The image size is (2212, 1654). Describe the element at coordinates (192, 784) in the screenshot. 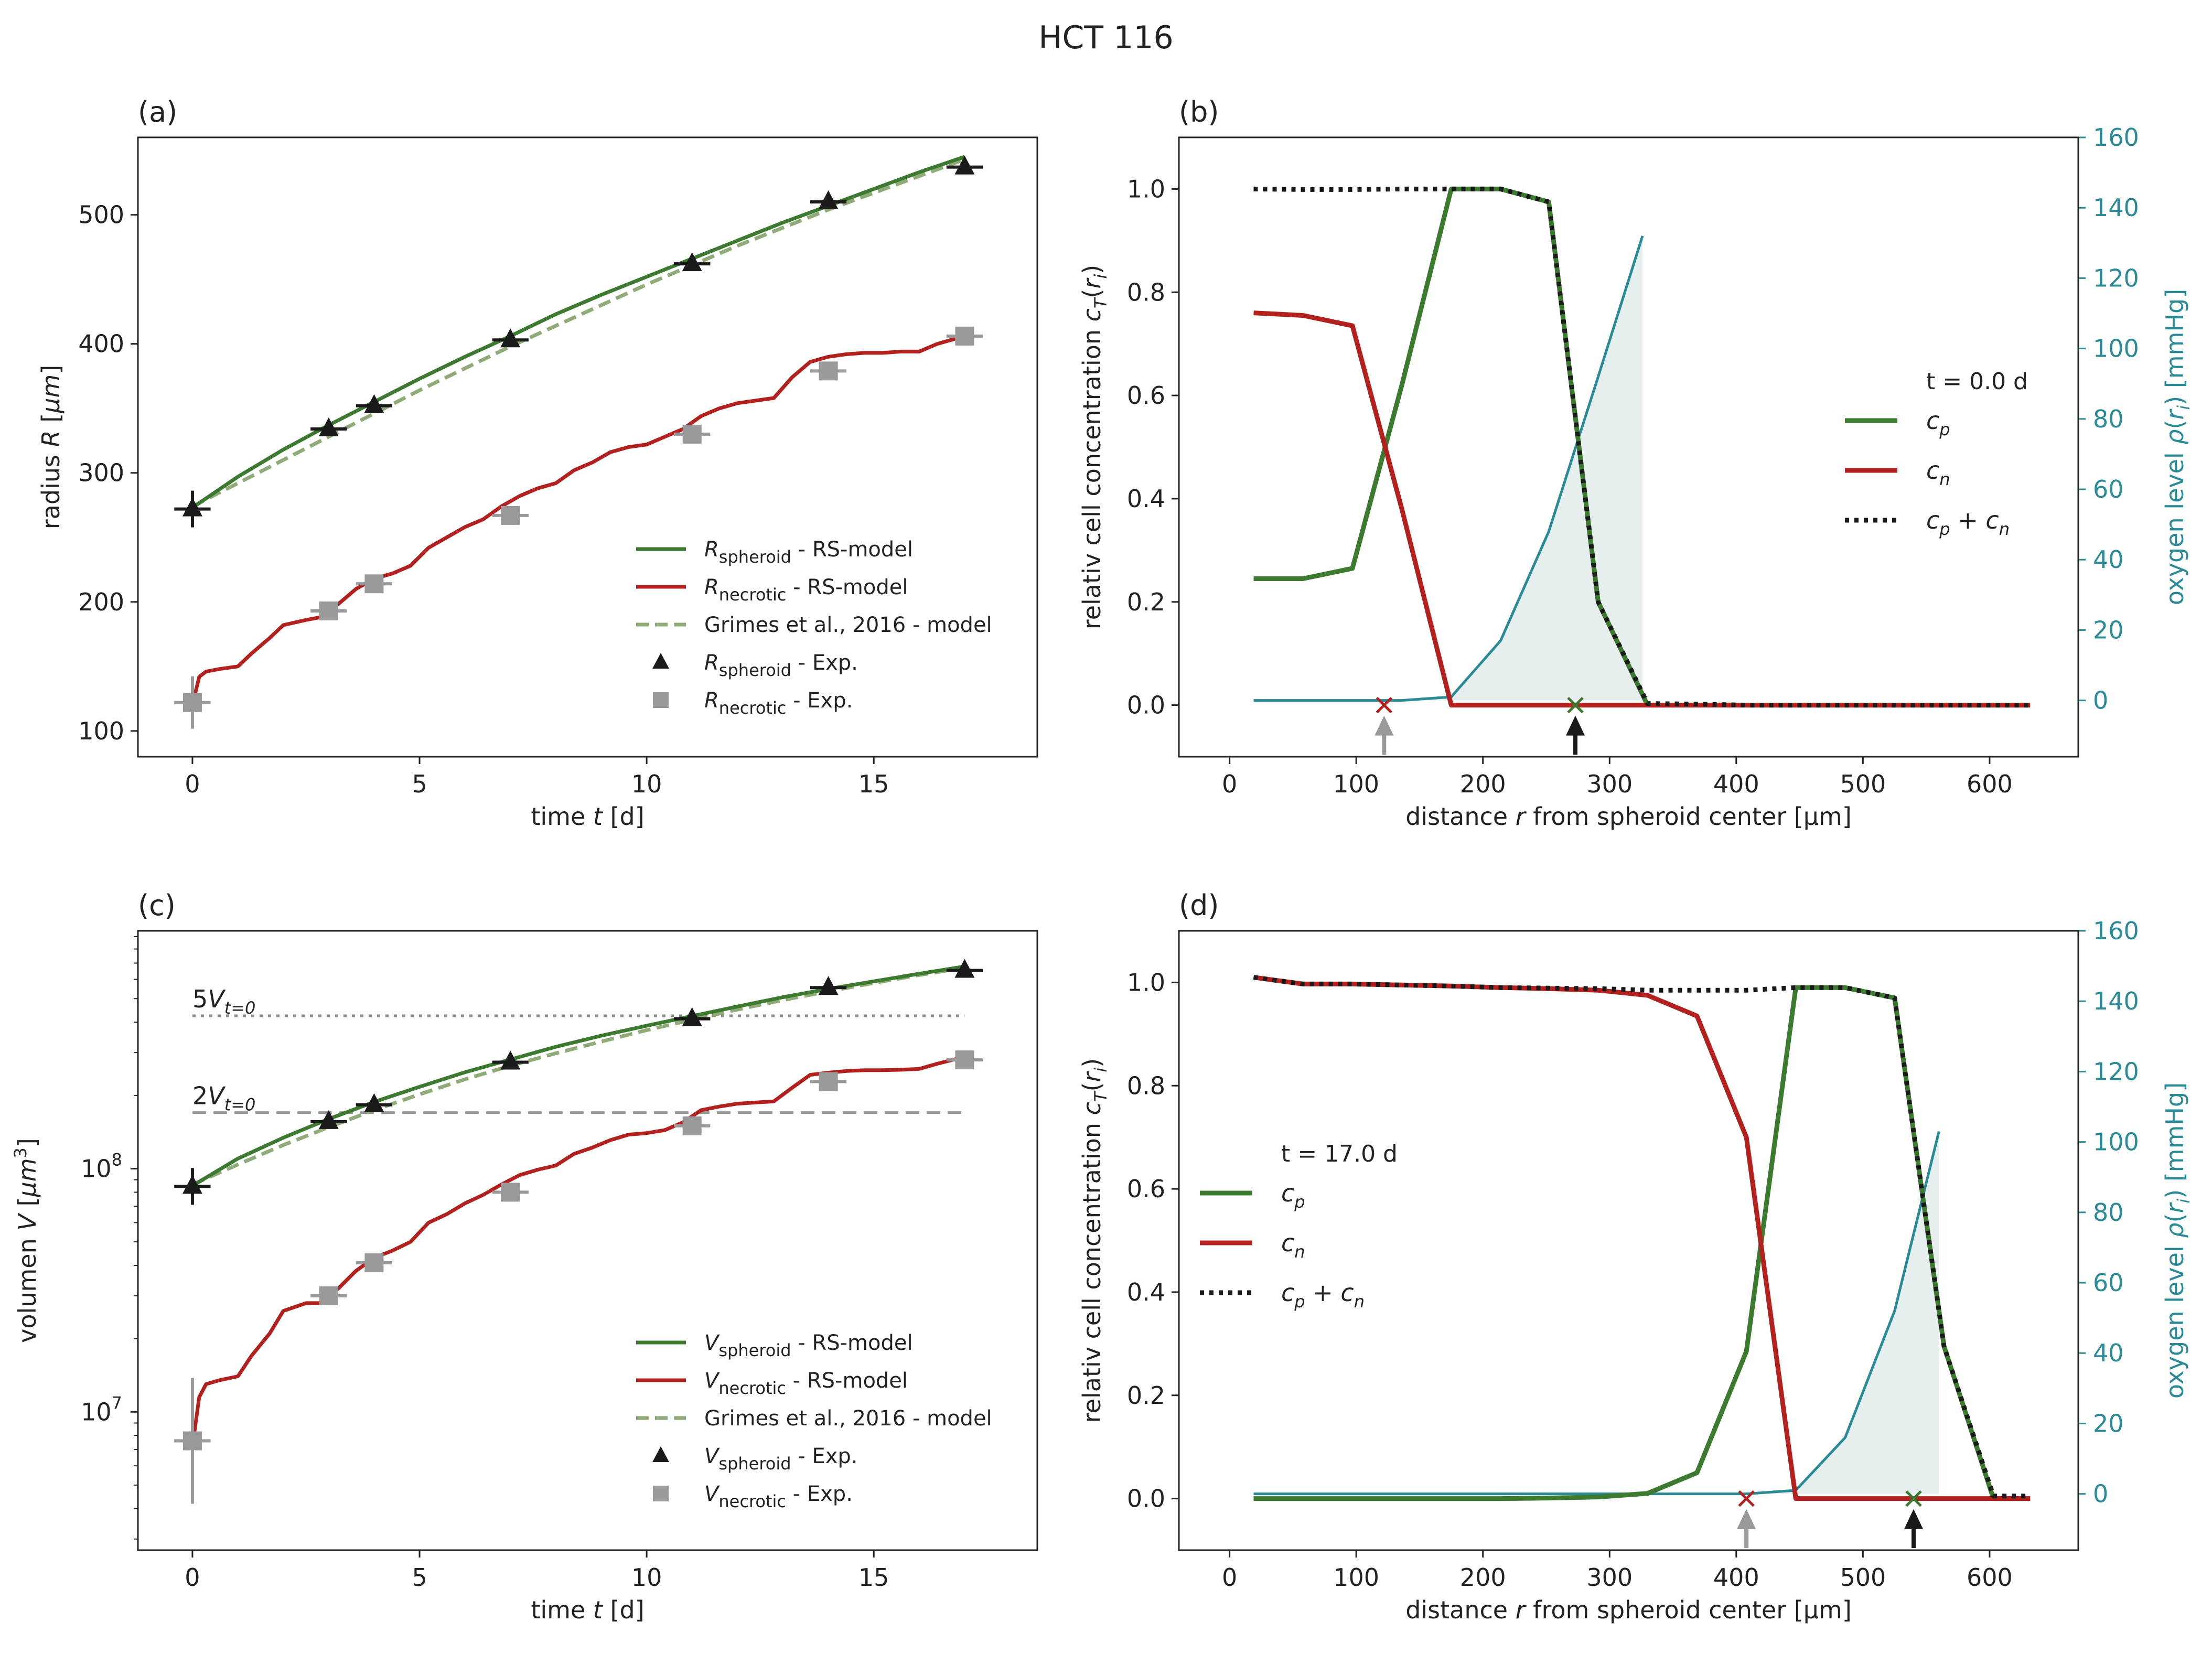

I see `x-tick-label: 0` at that location.